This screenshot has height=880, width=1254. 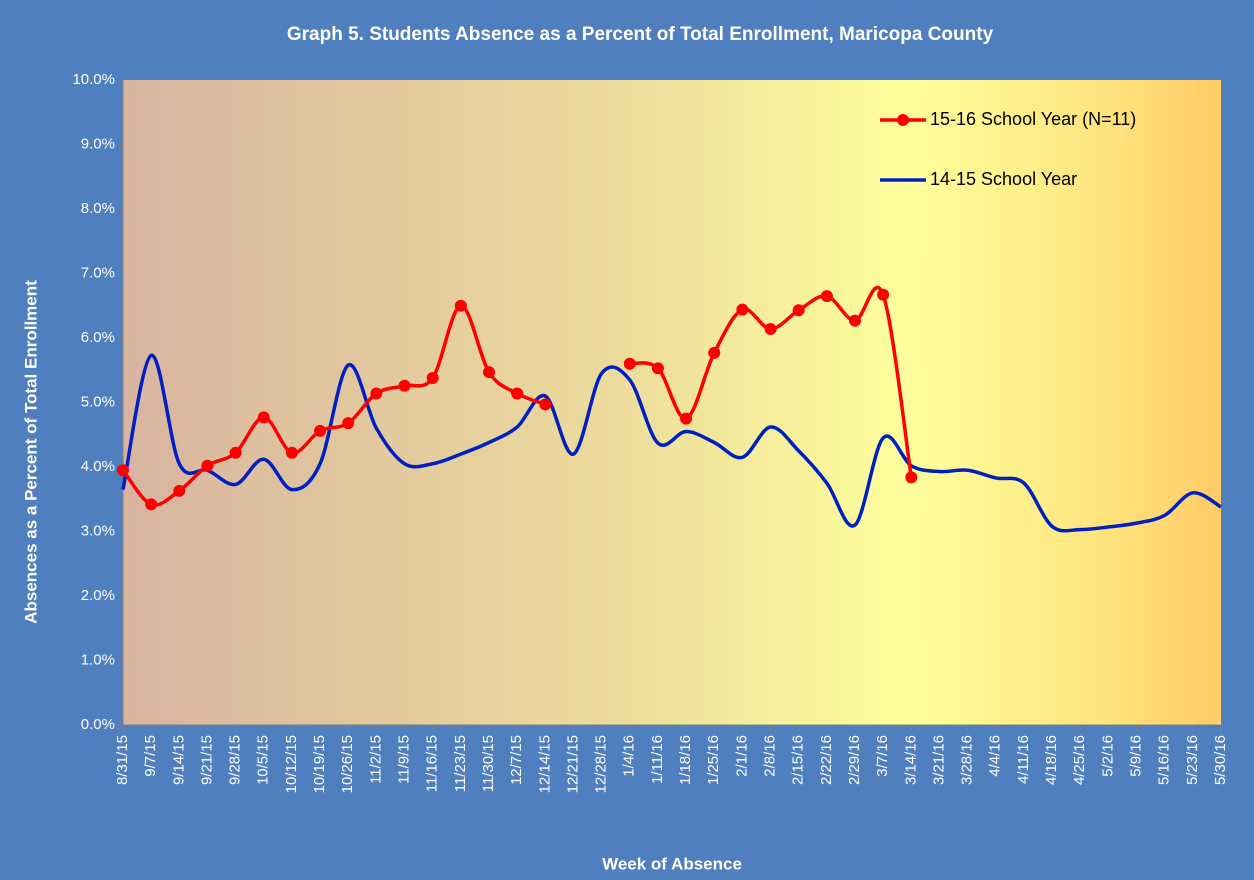 What do you see at coordinates (122, 760) in the screenshot?
I see `x-tick-label: 8/31/15` at bounding box center [122, 760].